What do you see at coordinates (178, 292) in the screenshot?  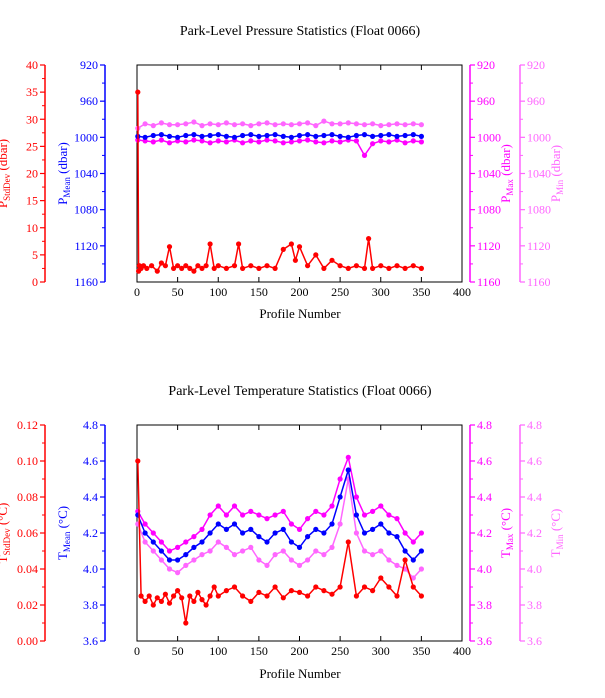 I see `x-tick-label: 50` at bounding box center [178, 292].